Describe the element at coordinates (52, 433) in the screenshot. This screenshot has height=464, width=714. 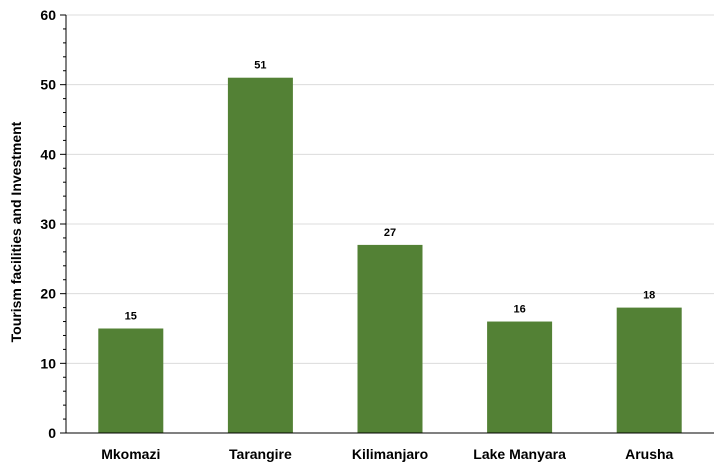
I see `y-tick-label: 0` at that location.